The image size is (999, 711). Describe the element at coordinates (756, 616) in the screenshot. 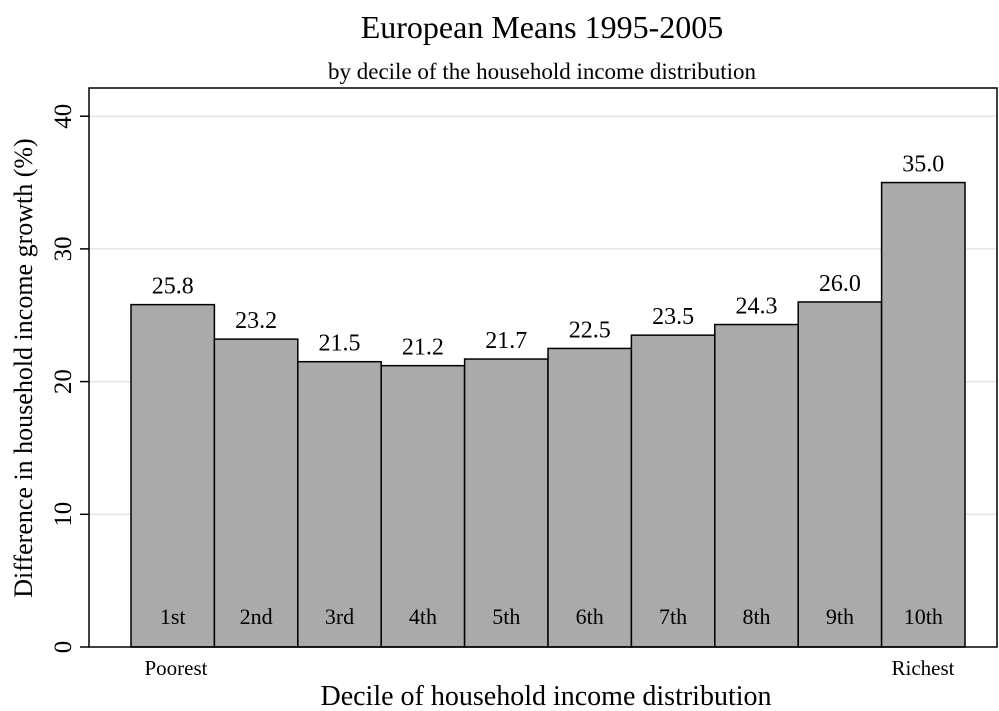

I see `category-label: 8th` at that location.